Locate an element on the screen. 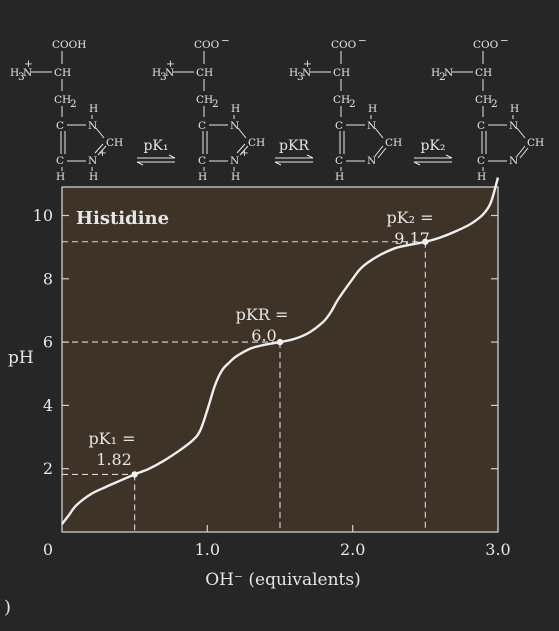 This screenshot has width=559, height=631. equilibrium-label: pK₂ is located at coordinates (432, 146).